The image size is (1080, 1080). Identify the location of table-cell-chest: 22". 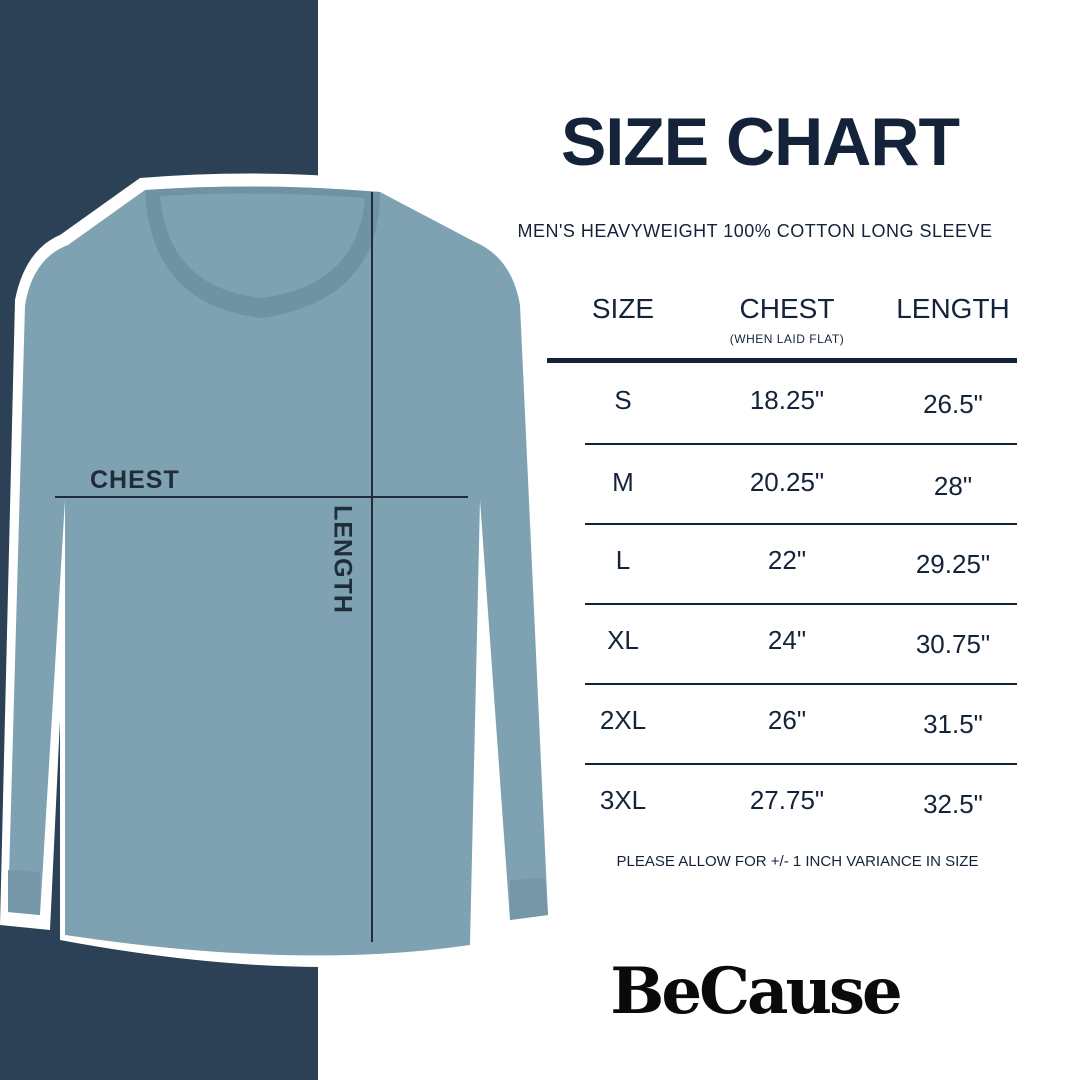
(787, 560).